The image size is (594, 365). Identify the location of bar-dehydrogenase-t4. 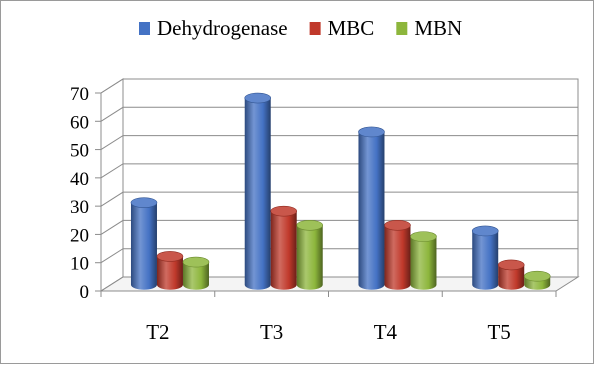
(371, 208).